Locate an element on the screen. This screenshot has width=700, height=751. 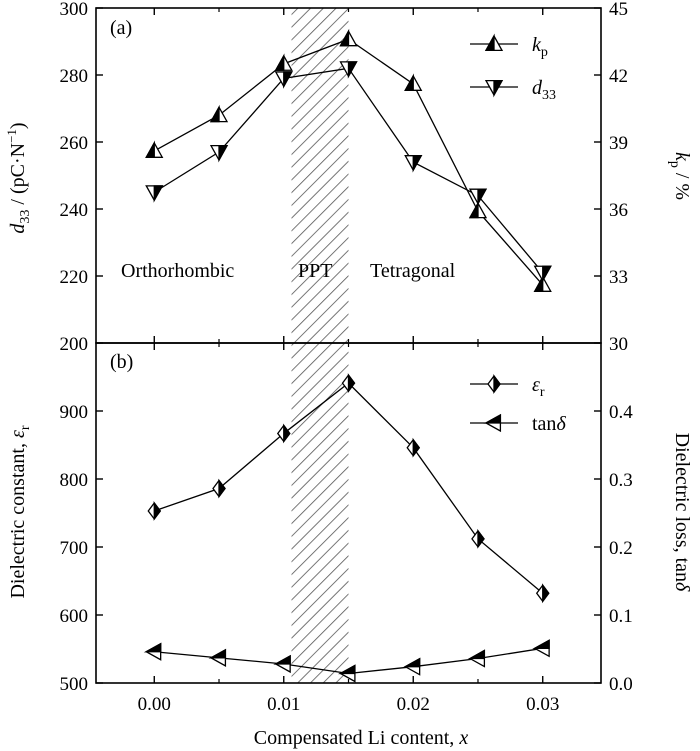
right-y-tick-label: 39 is located at coordinates (618, 143).